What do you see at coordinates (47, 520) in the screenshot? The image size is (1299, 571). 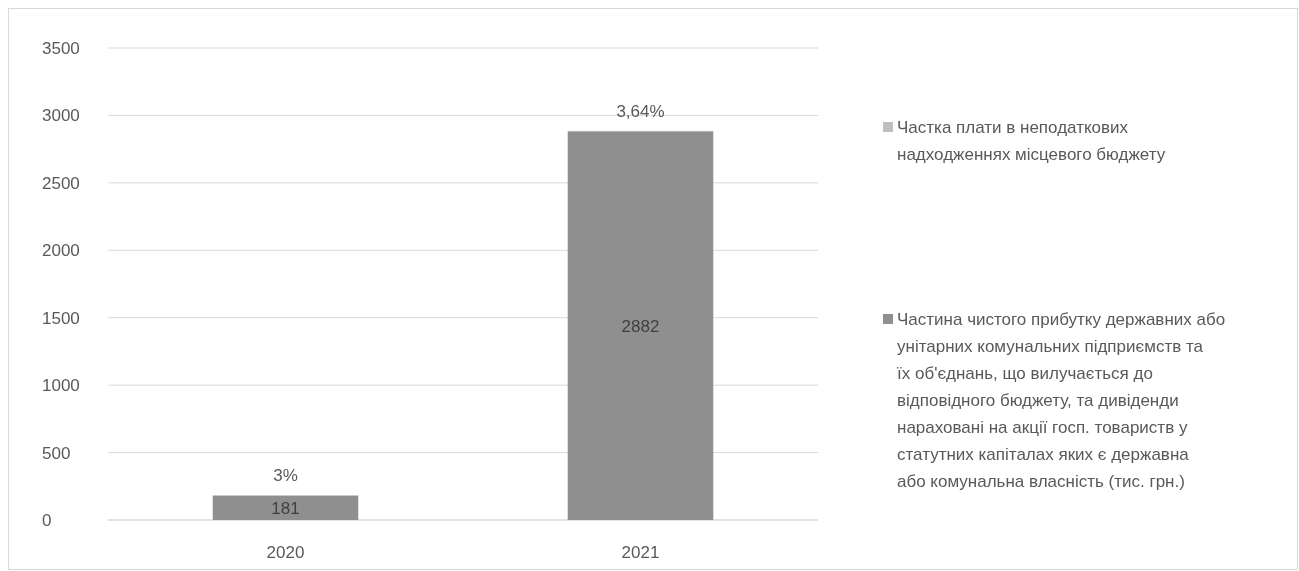 I see `y-tick-label: 0` at bounding box center [47, 520].